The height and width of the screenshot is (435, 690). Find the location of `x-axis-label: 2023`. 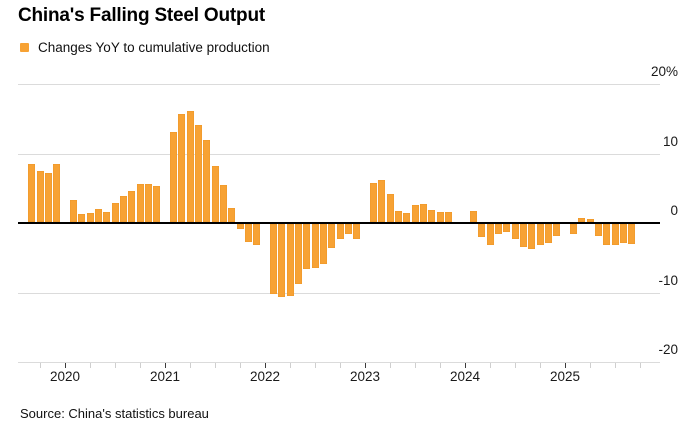

x-axis-label: 2023 is located at coordinates (365, 376).